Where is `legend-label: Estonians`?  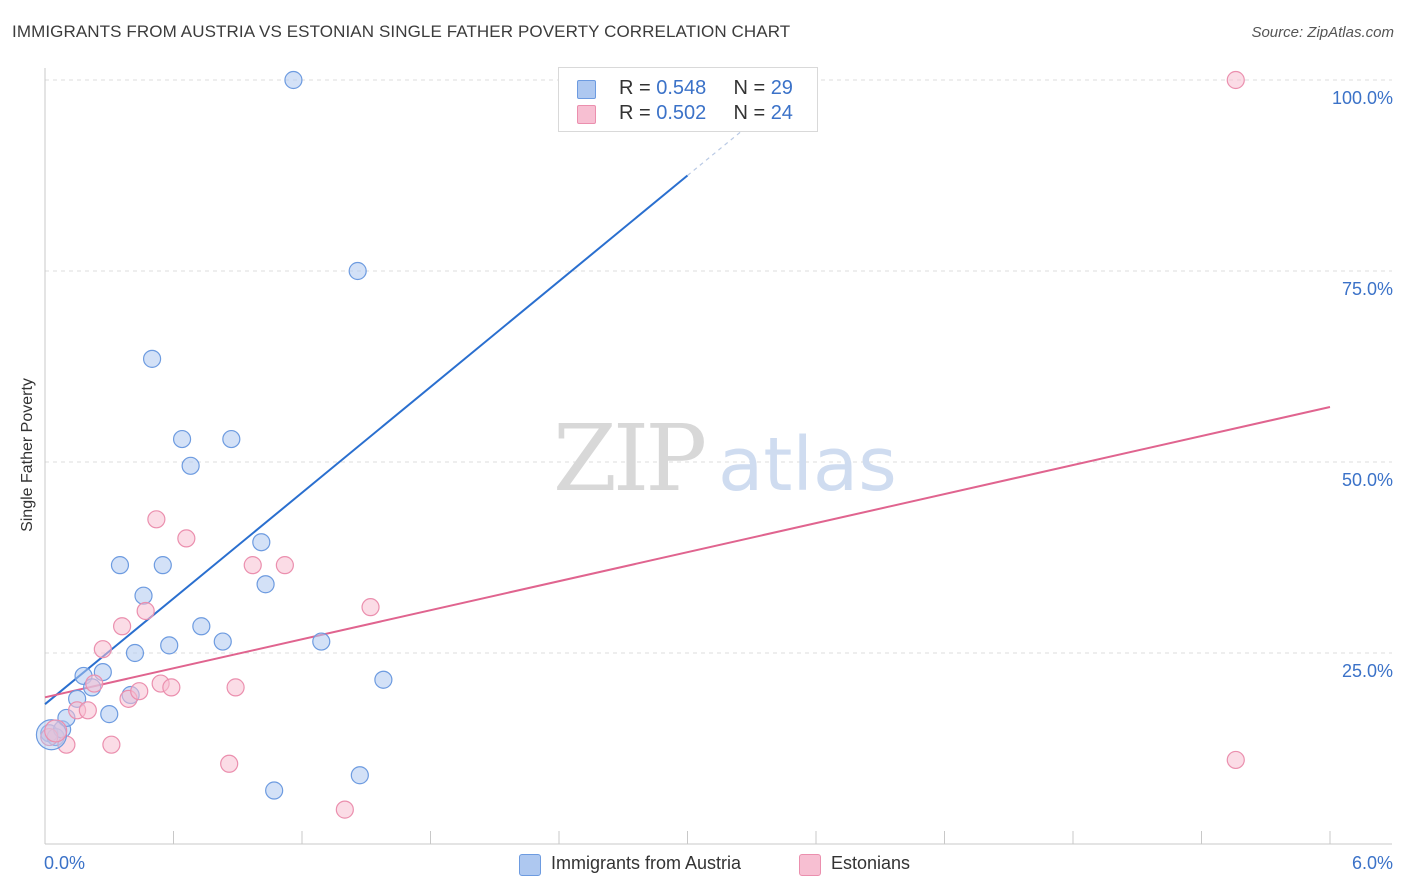 legend-label: Estonians is located at coordinates (871, 863).